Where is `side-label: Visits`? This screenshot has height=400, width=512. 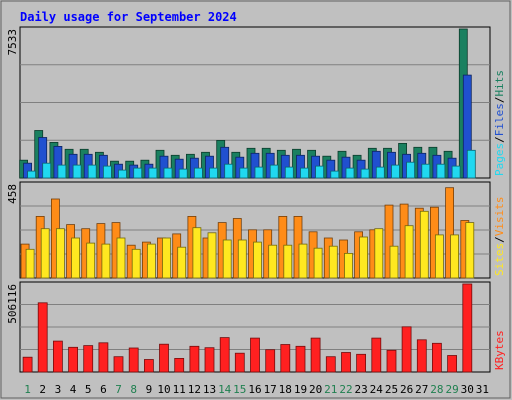
side-label: Visits is located at coordinates (499, 217).